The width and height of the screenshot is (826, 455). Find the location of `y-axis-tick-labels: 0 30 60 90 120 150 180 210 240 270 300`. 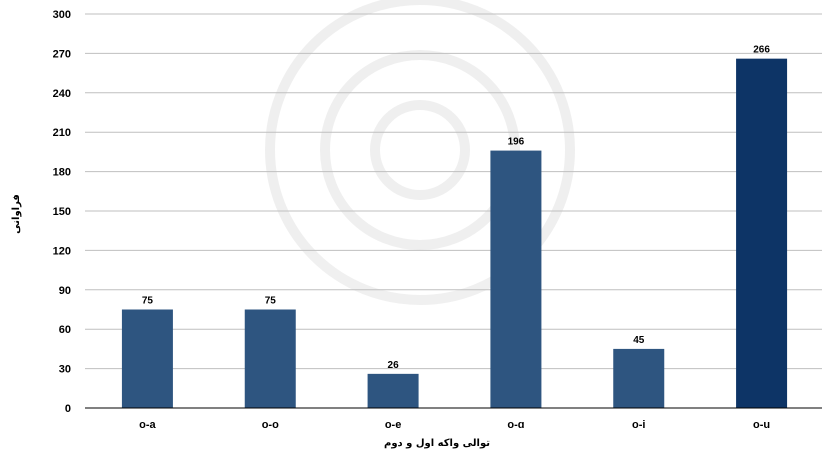

y-axis-tick-labels: 0 30 60 90 120 150 180 210 240 270 300 is located at coordinates (62, 212).